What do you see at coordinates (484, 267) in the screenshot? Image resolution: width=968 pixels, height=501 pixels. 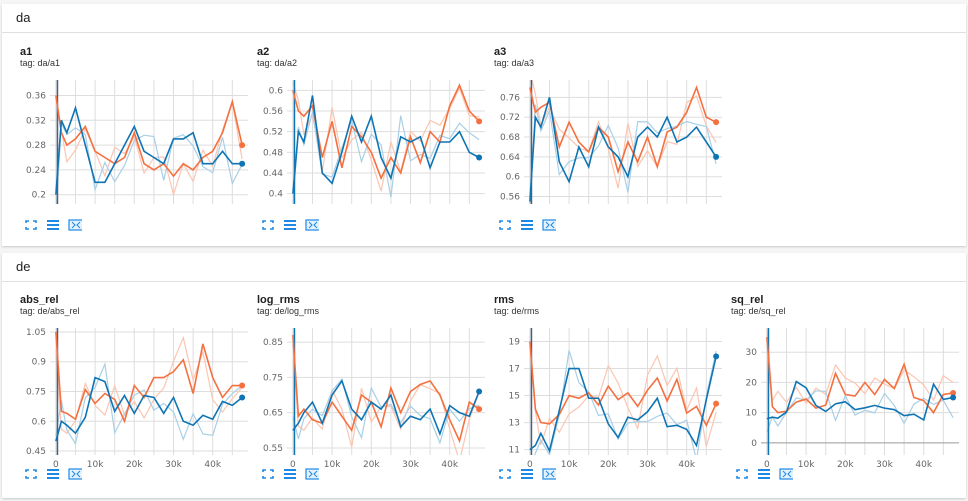 I see `section-title: de` at bounding box center [484, 267].